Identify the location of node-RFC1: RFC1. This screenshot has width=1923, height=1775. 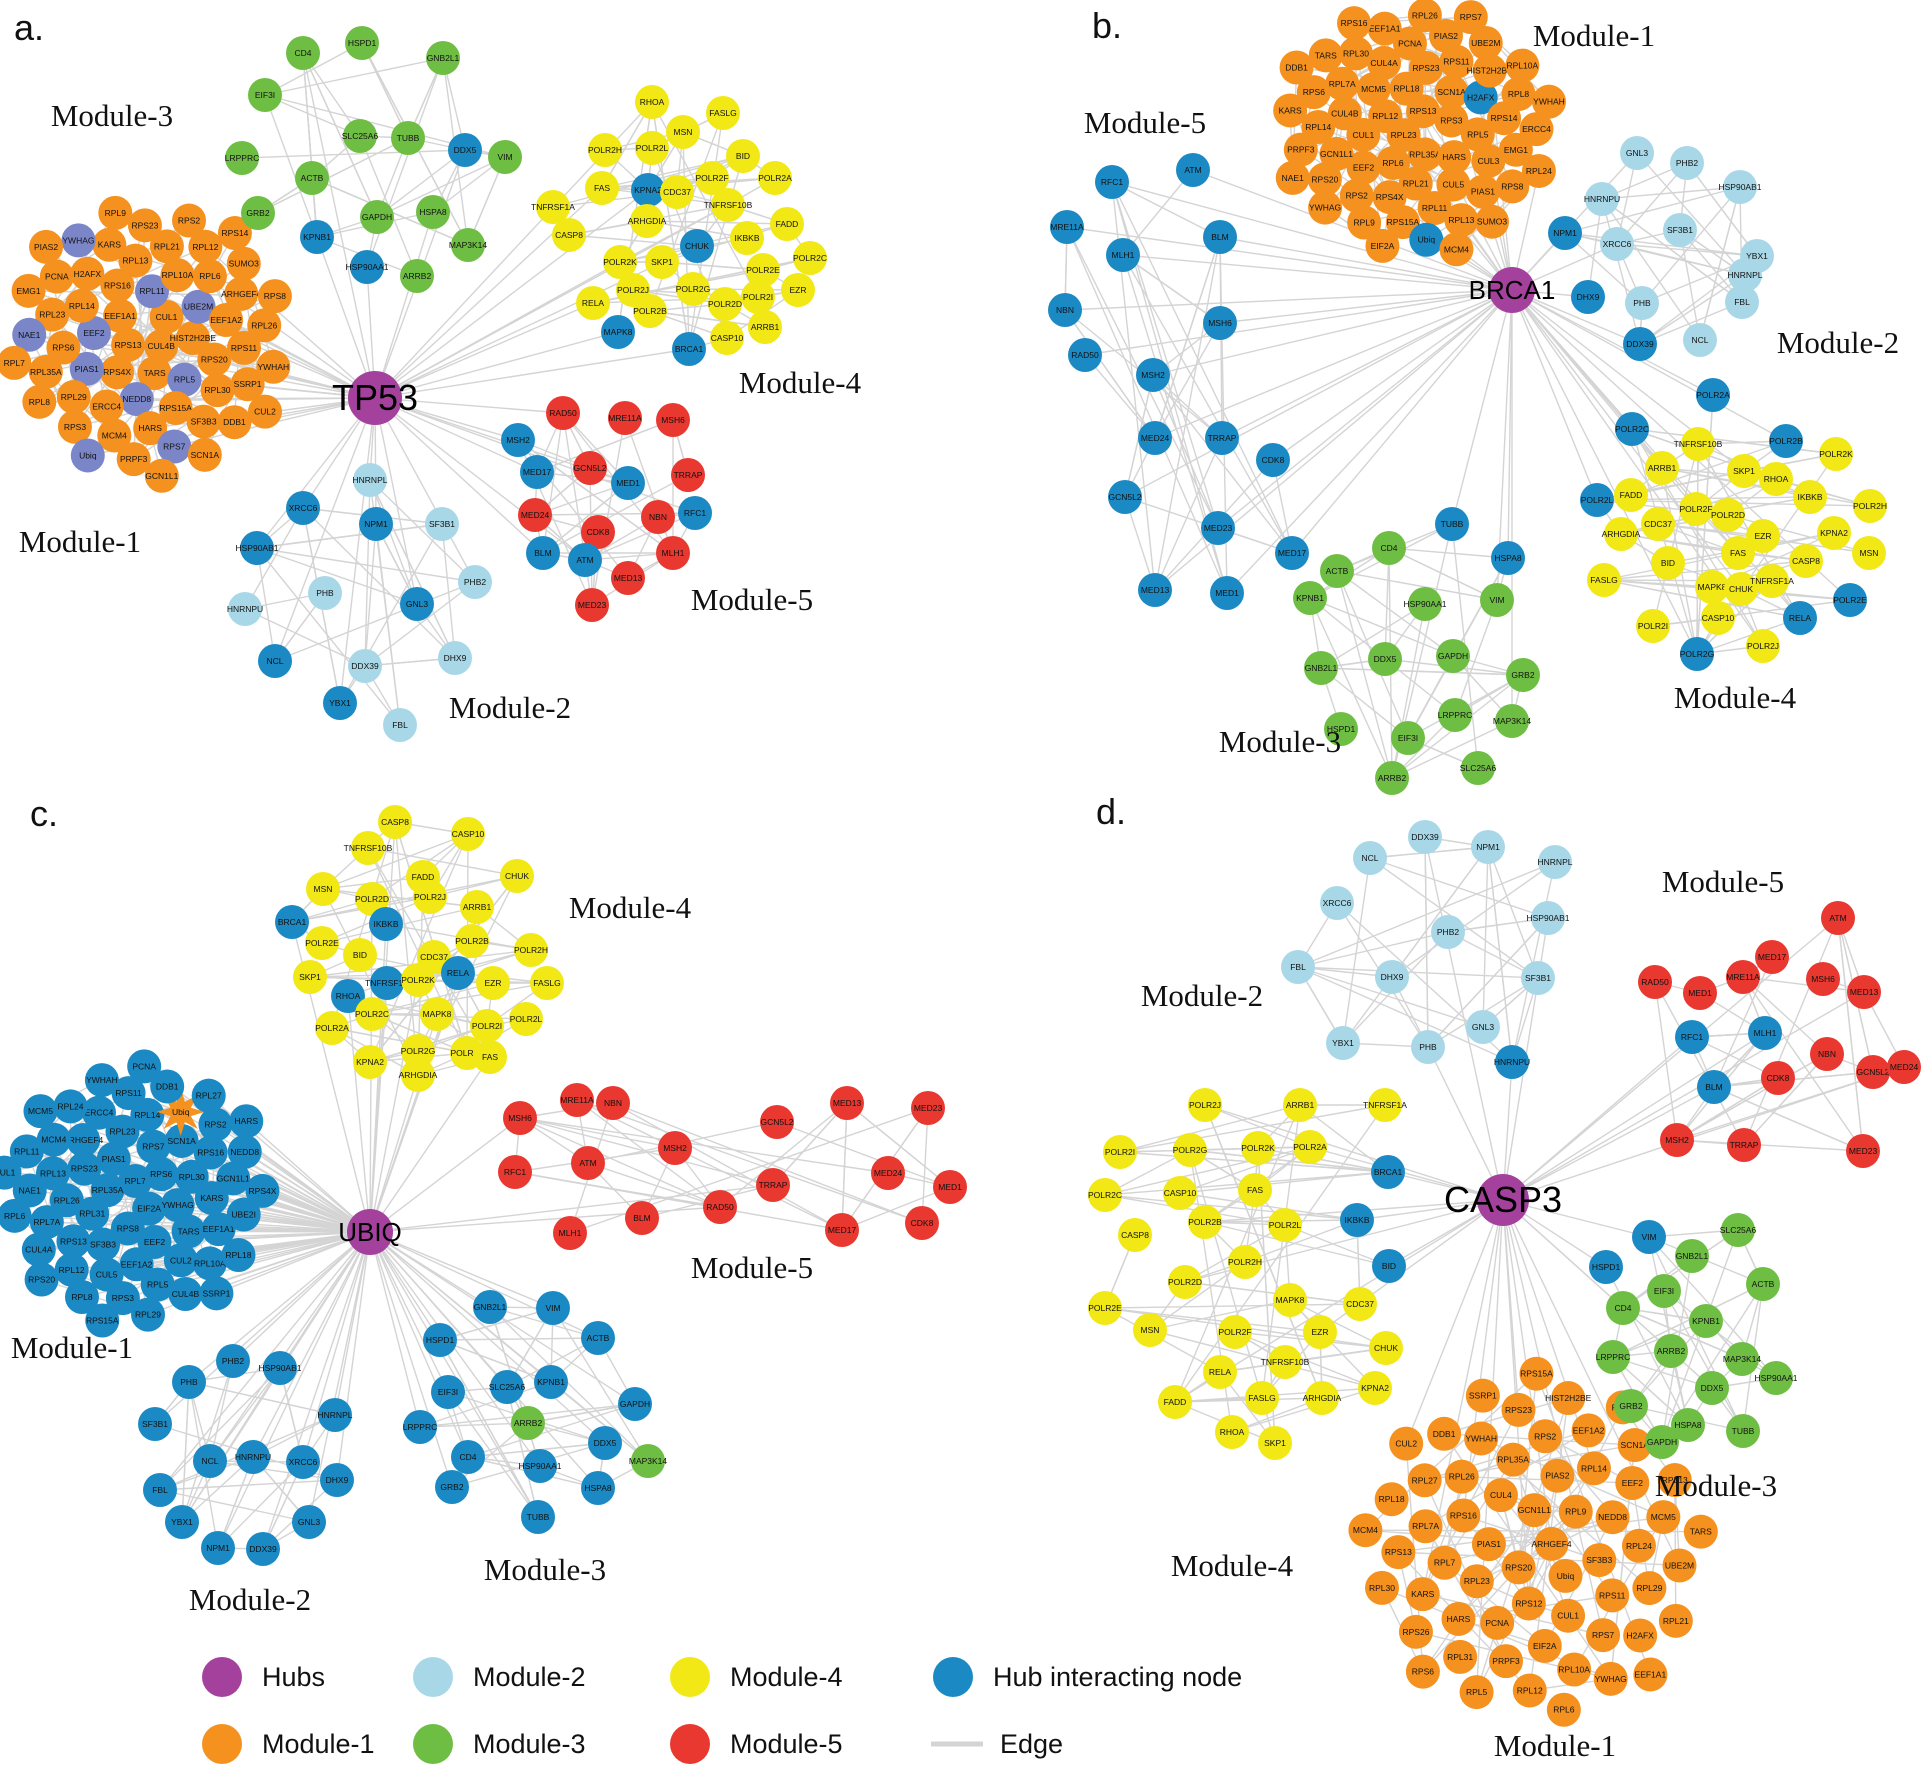
(695, 513).